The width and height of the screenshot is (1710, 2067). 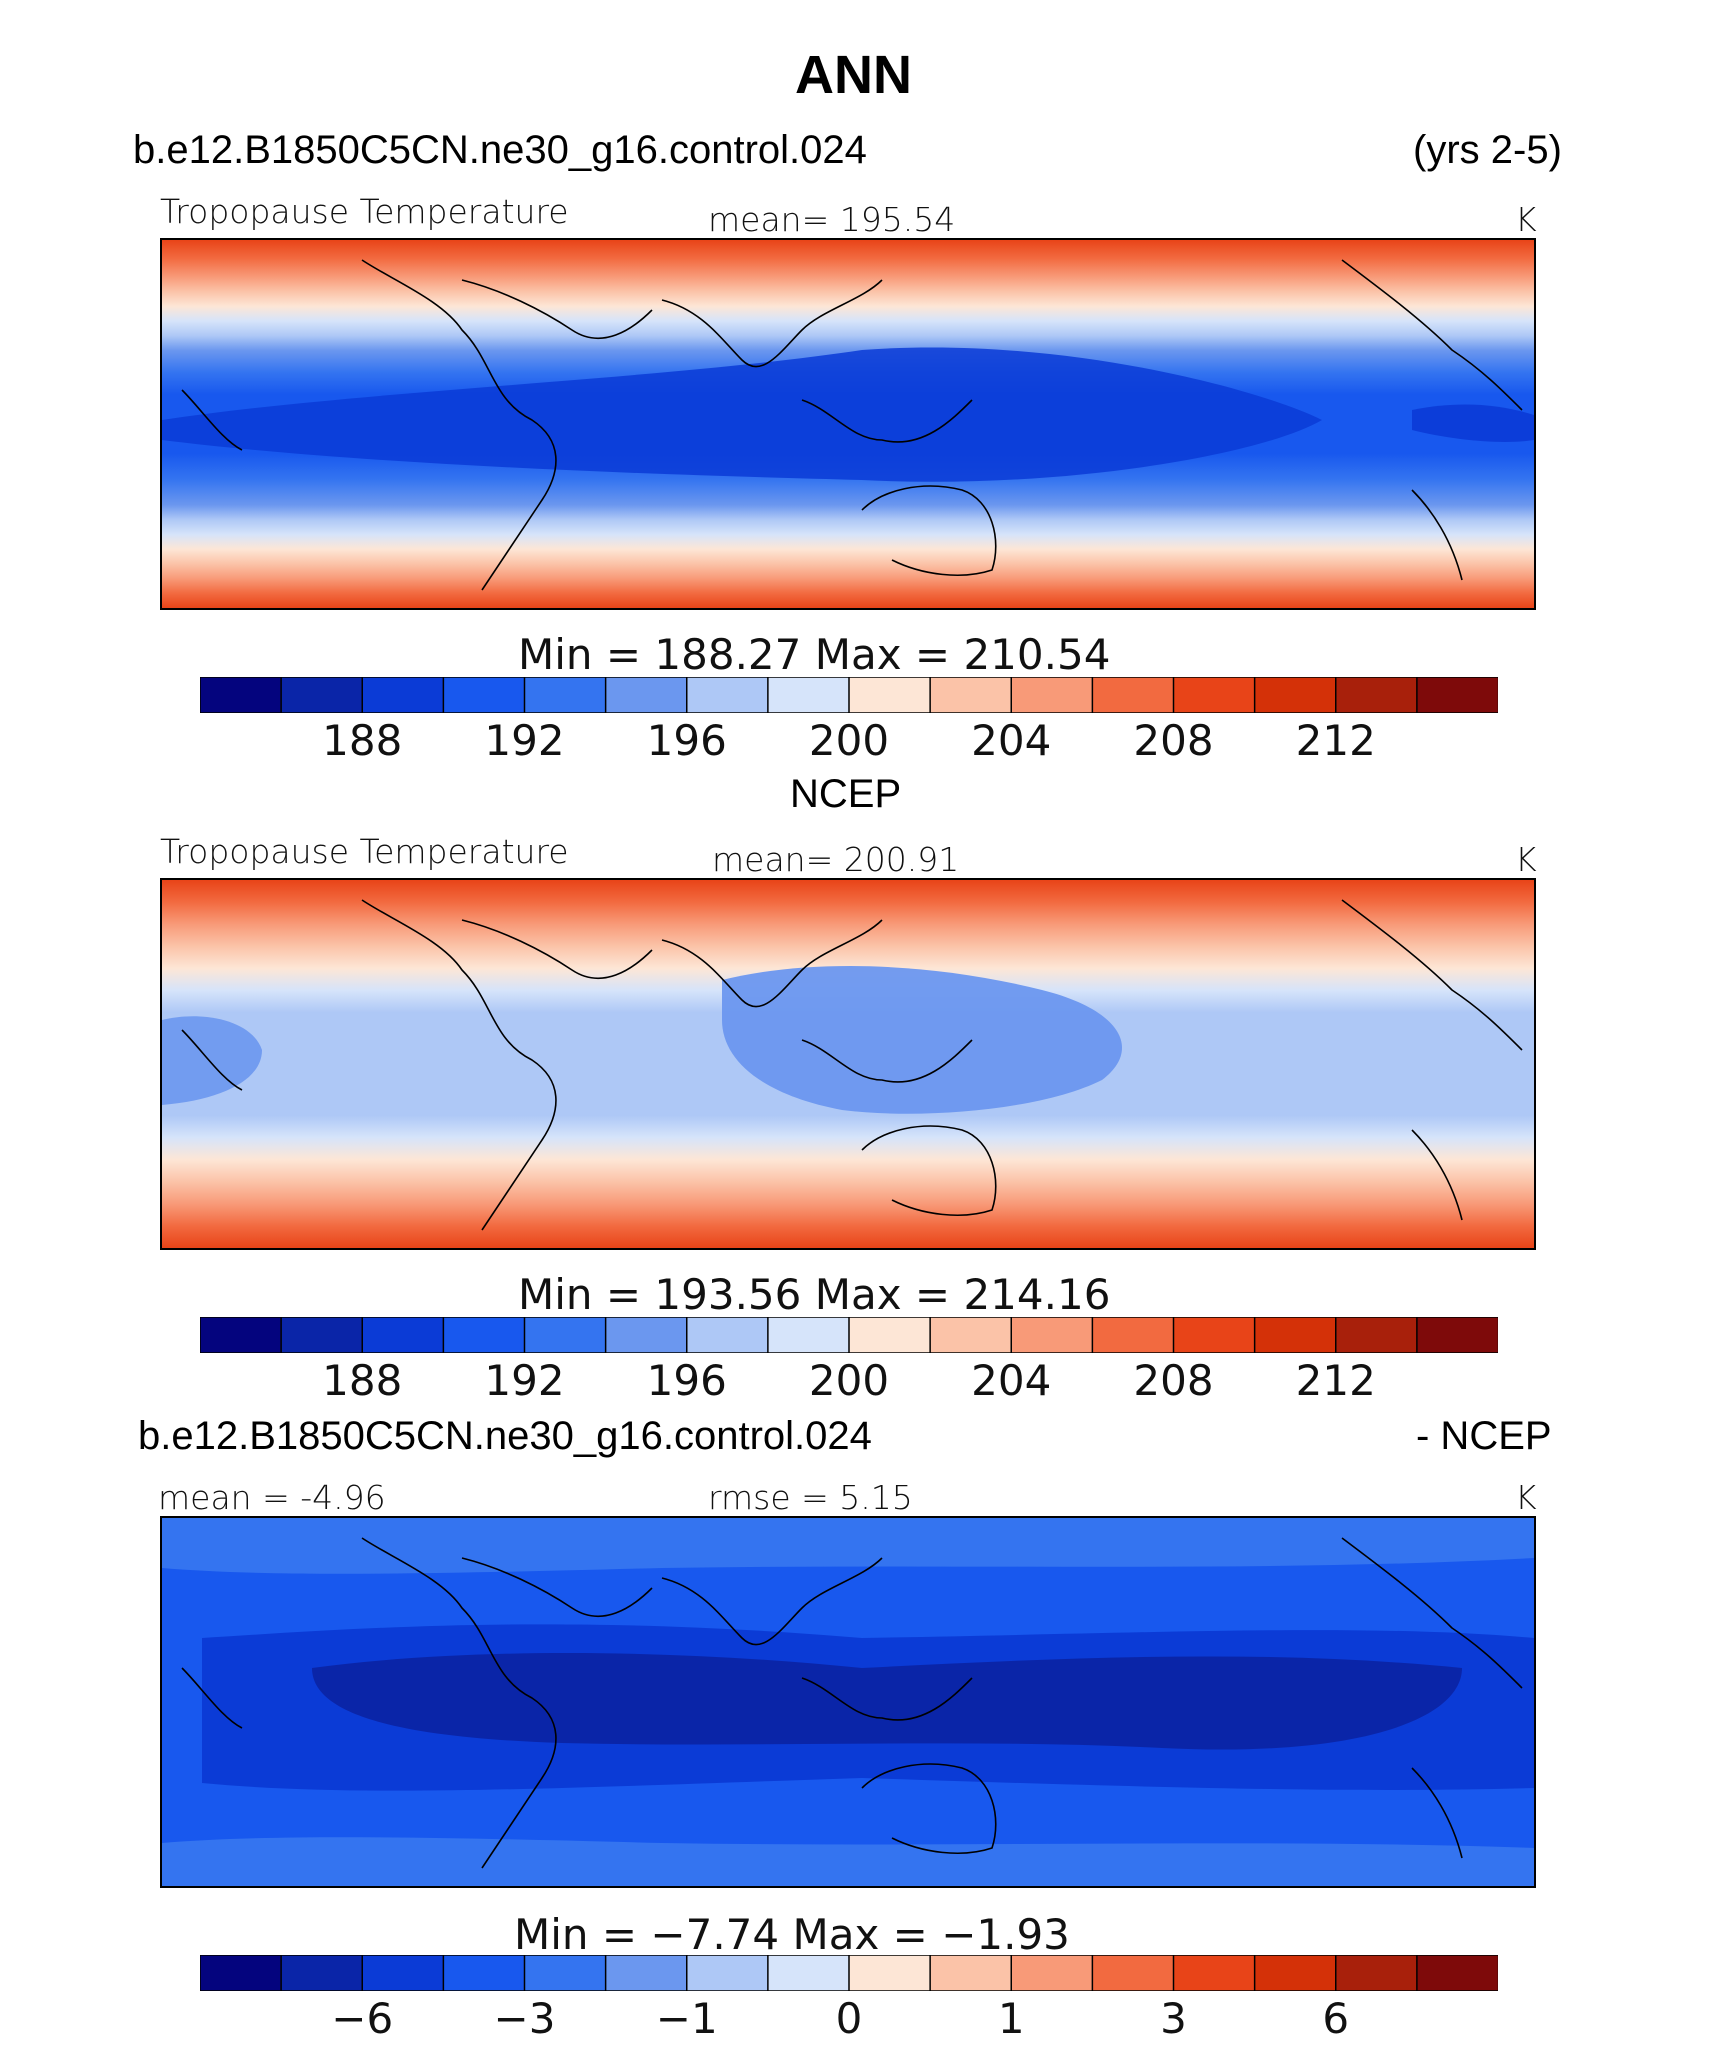 I want to click on panel2-colorbar-tick-label: 204, so click(x=1011, y=1380).